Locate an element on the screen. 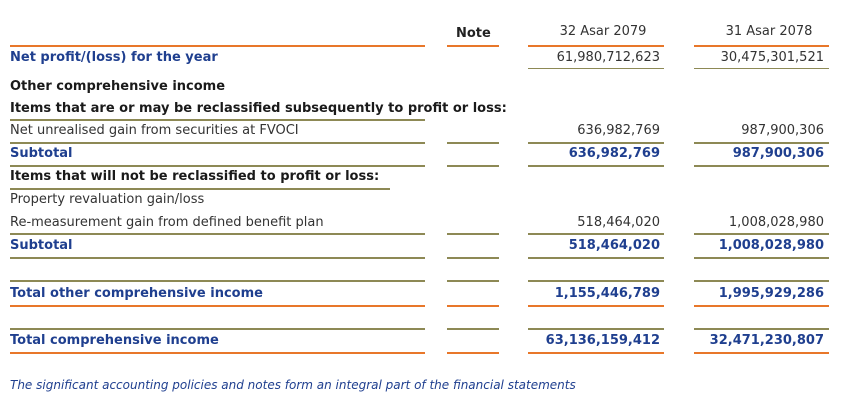  noreclass-heading-rule is located at coordinates (200, 189).